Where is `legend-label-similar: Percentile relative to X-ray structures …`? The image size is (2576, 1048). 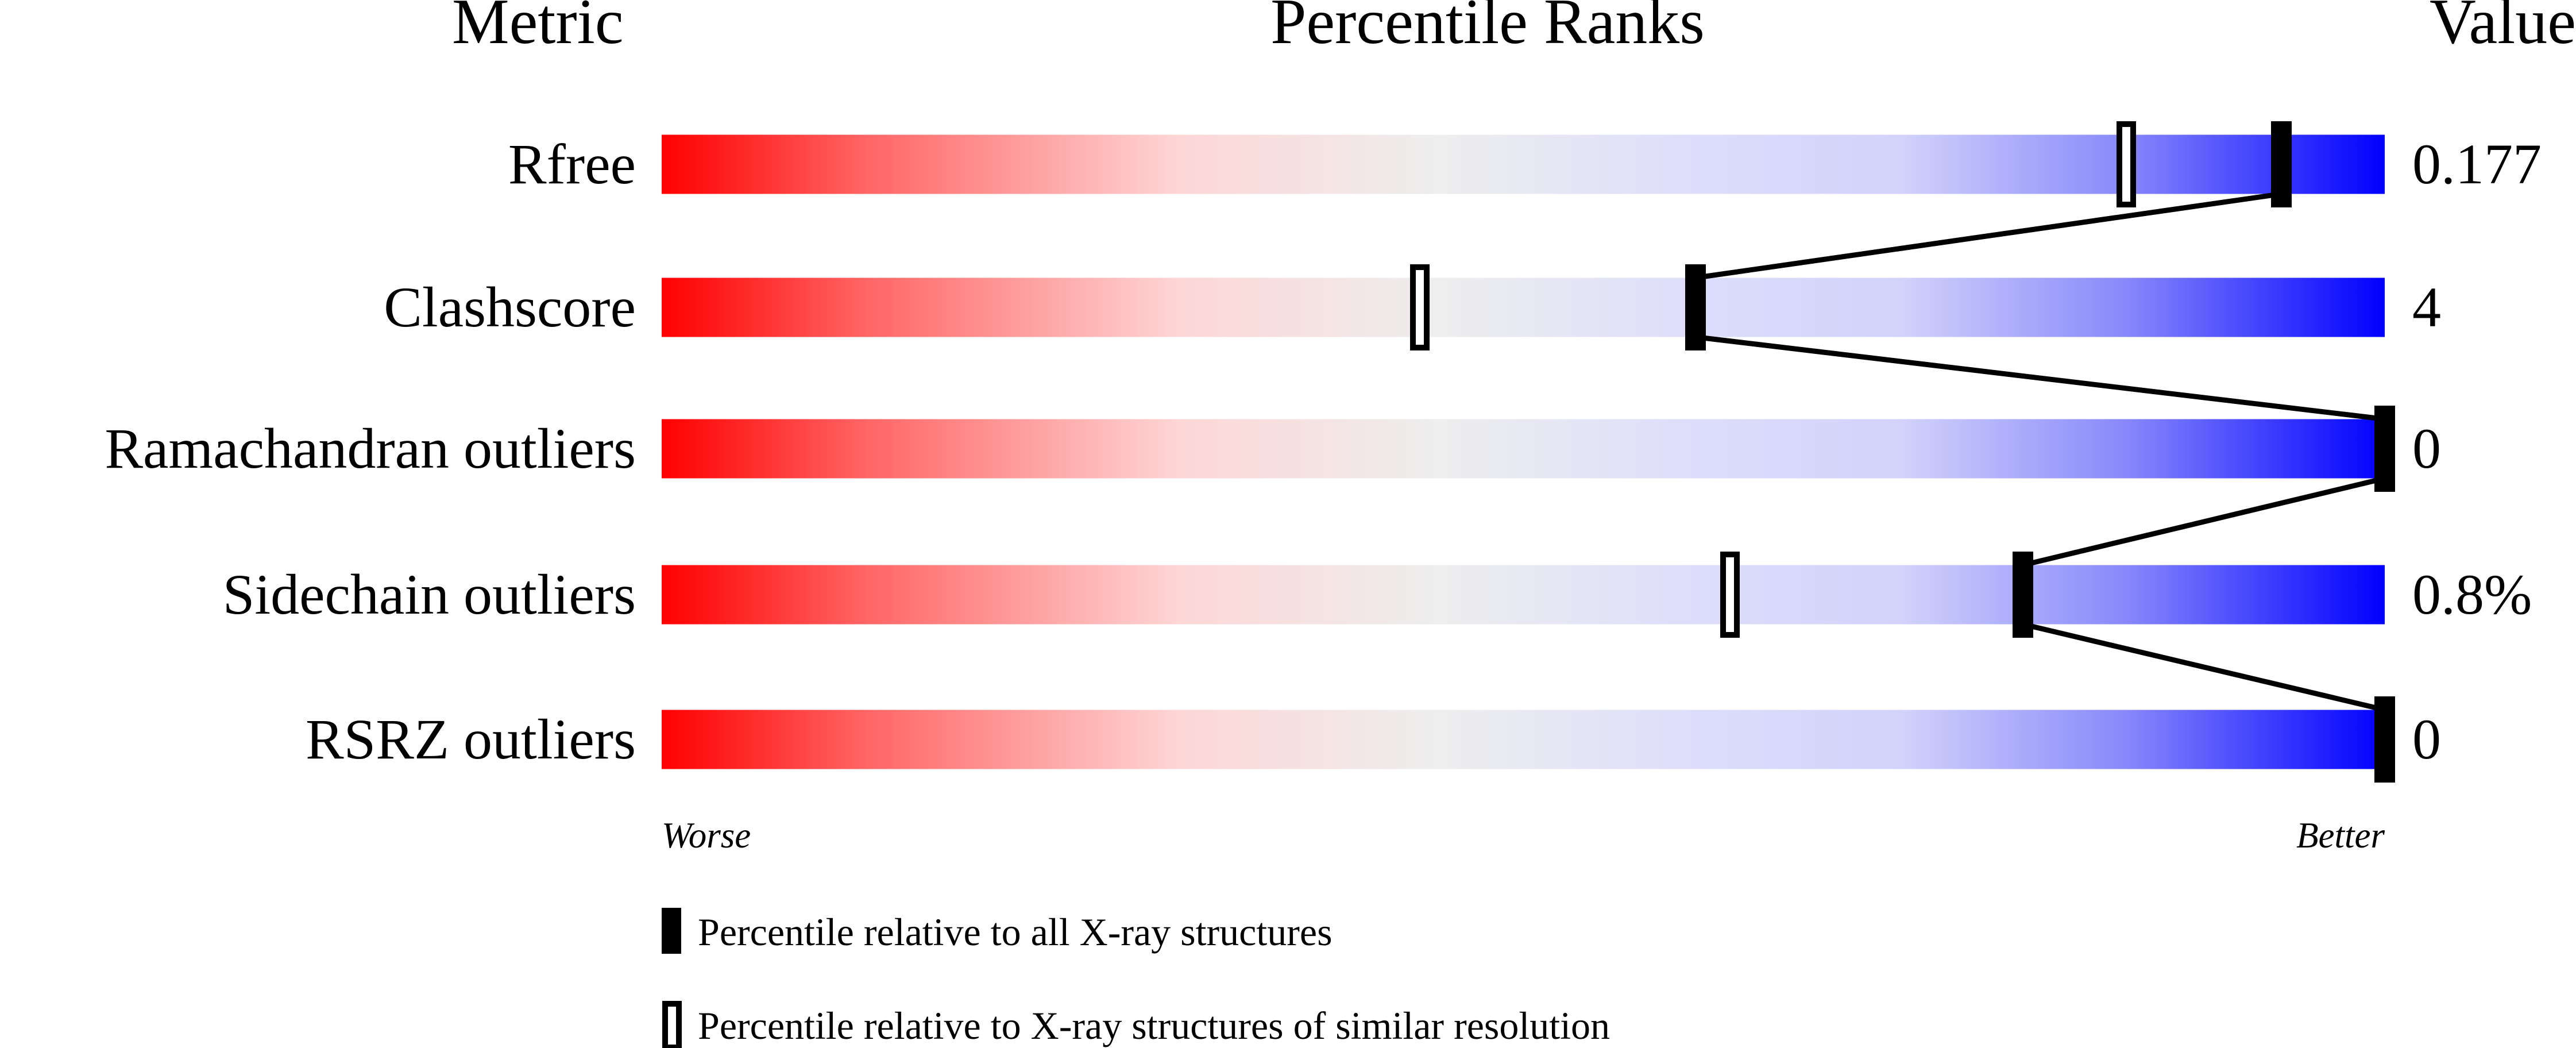 legend-label-similar: Percentile relative to X-ray structures … is located at coordinates (1154, 1025).